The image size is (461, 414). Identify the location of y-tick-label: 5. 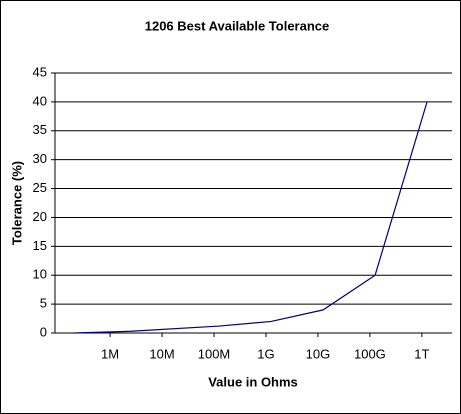
(43, 303).